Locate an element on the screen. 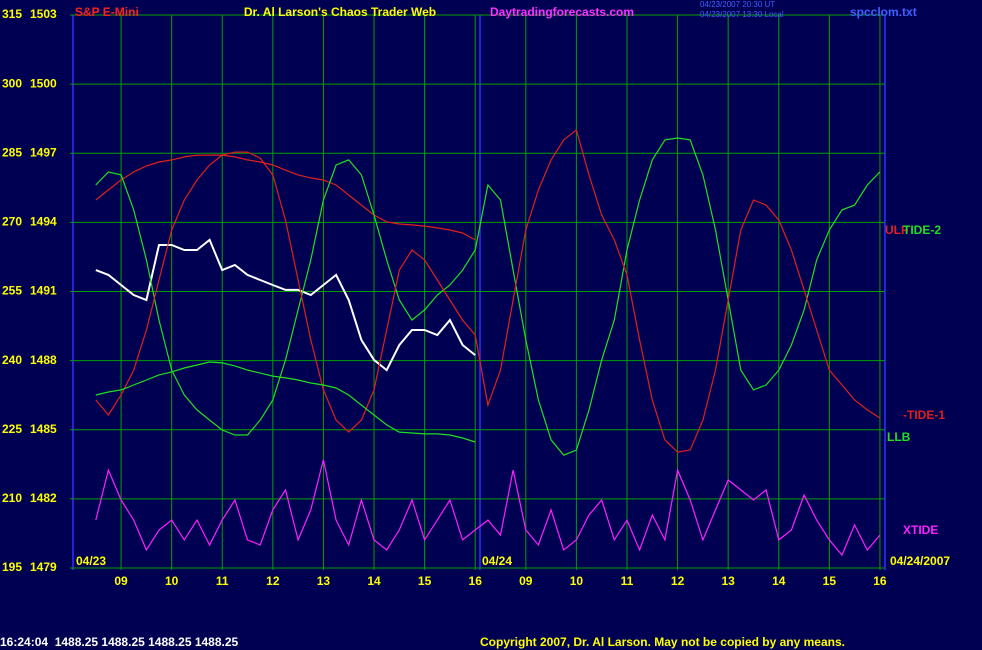  y-tick-label: 1488 is located at coordinates (43, 360).